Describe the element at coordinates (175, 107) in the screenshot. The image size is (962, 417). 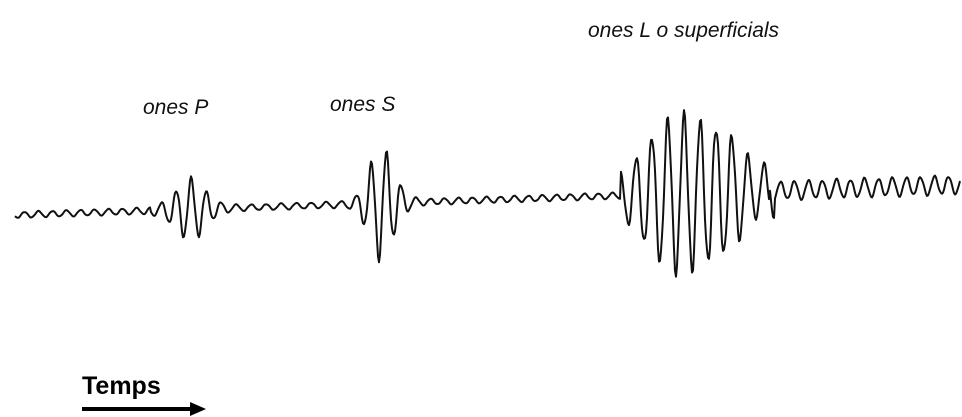
I see `p-wave-label: ones P` at that location.